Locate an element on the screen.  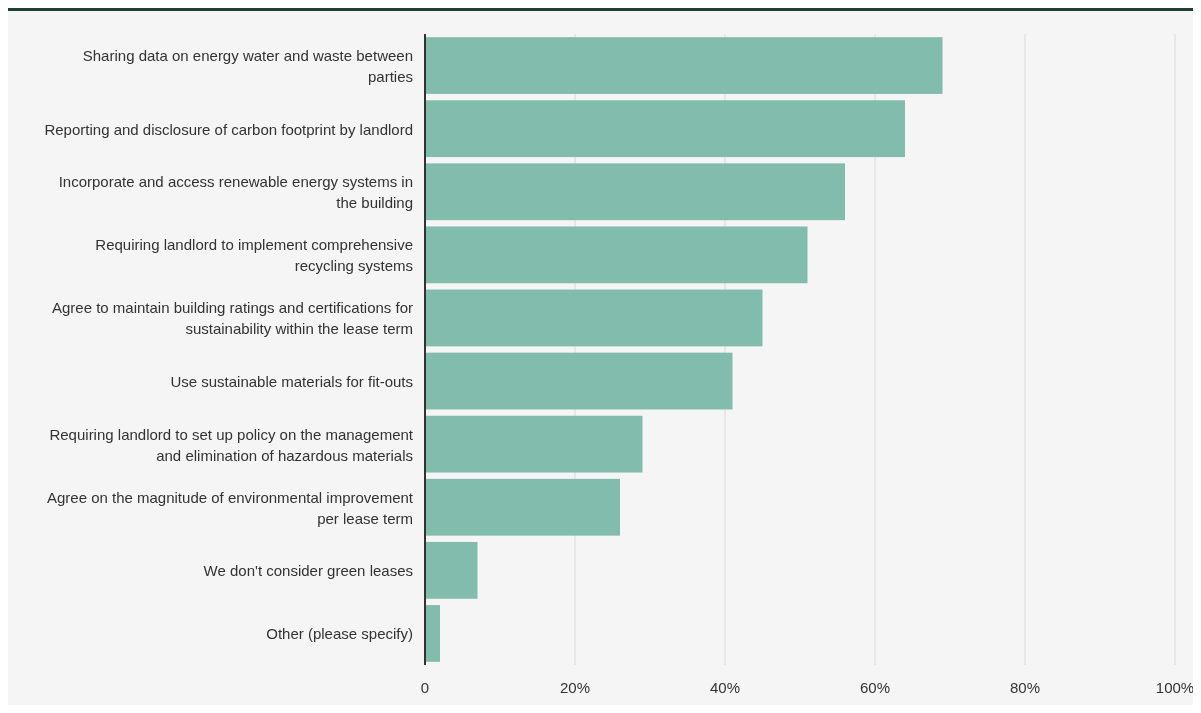
x-tick-label: 100% is located at coordinates (1175, 687).